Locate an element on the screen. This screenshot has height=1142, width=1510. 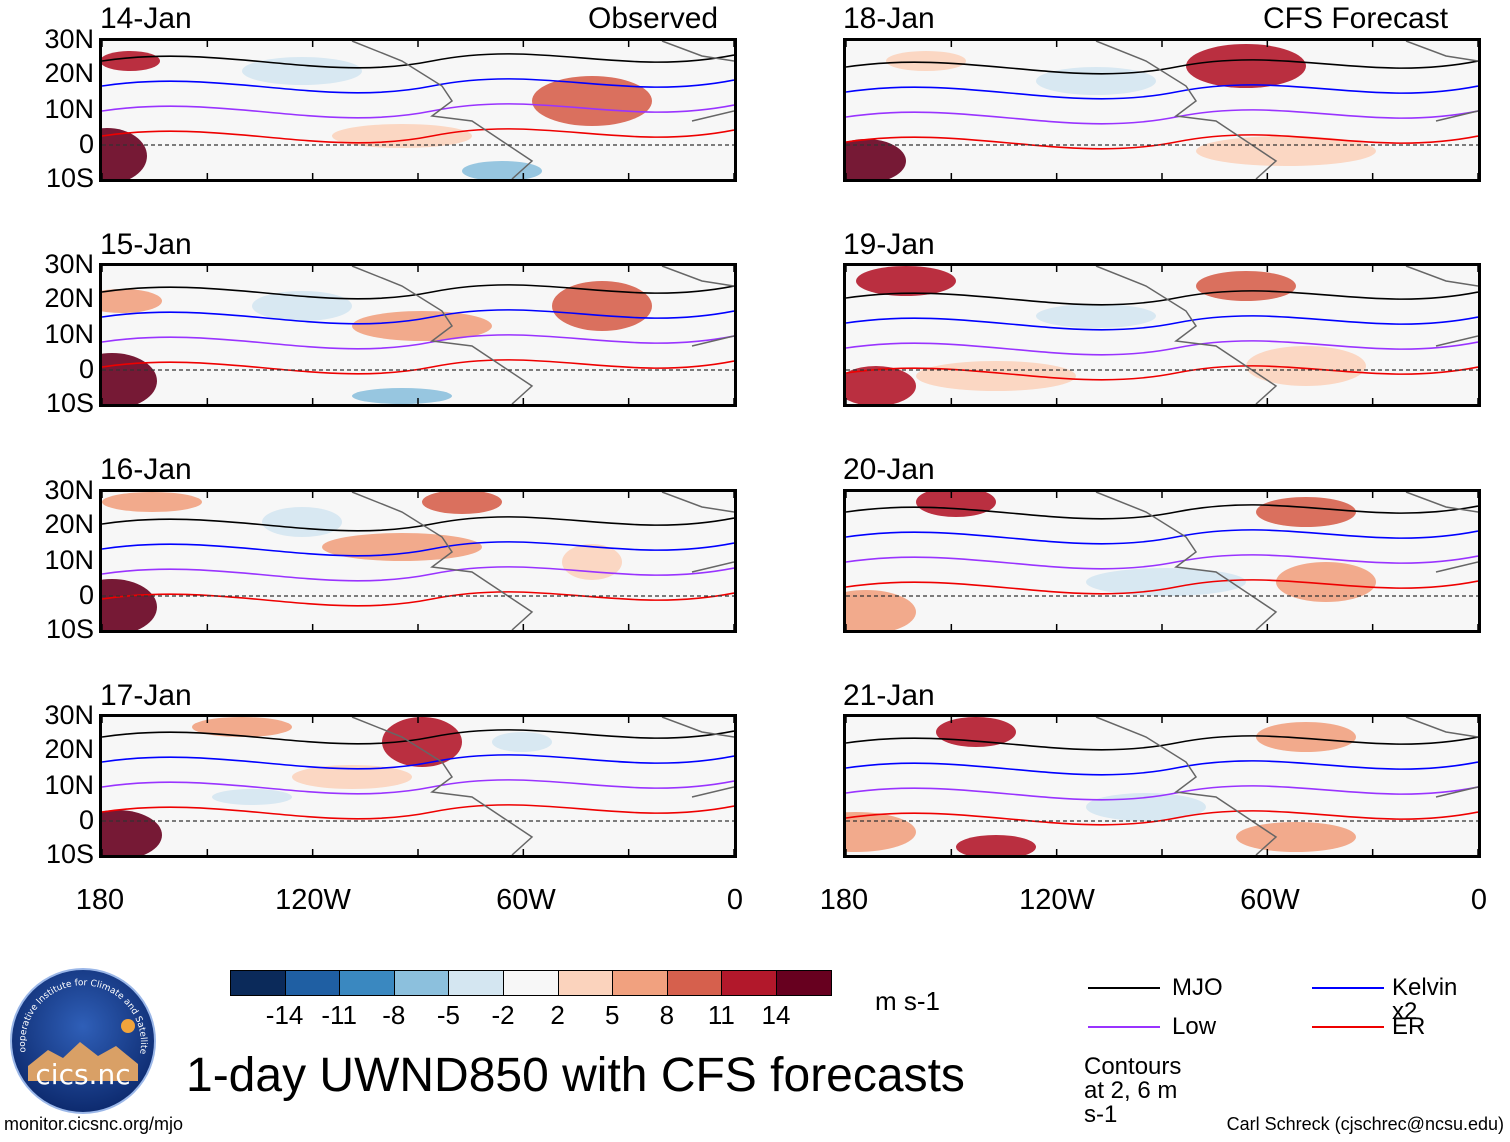
lon-label: 60W is located at coordinates (1270, 900).